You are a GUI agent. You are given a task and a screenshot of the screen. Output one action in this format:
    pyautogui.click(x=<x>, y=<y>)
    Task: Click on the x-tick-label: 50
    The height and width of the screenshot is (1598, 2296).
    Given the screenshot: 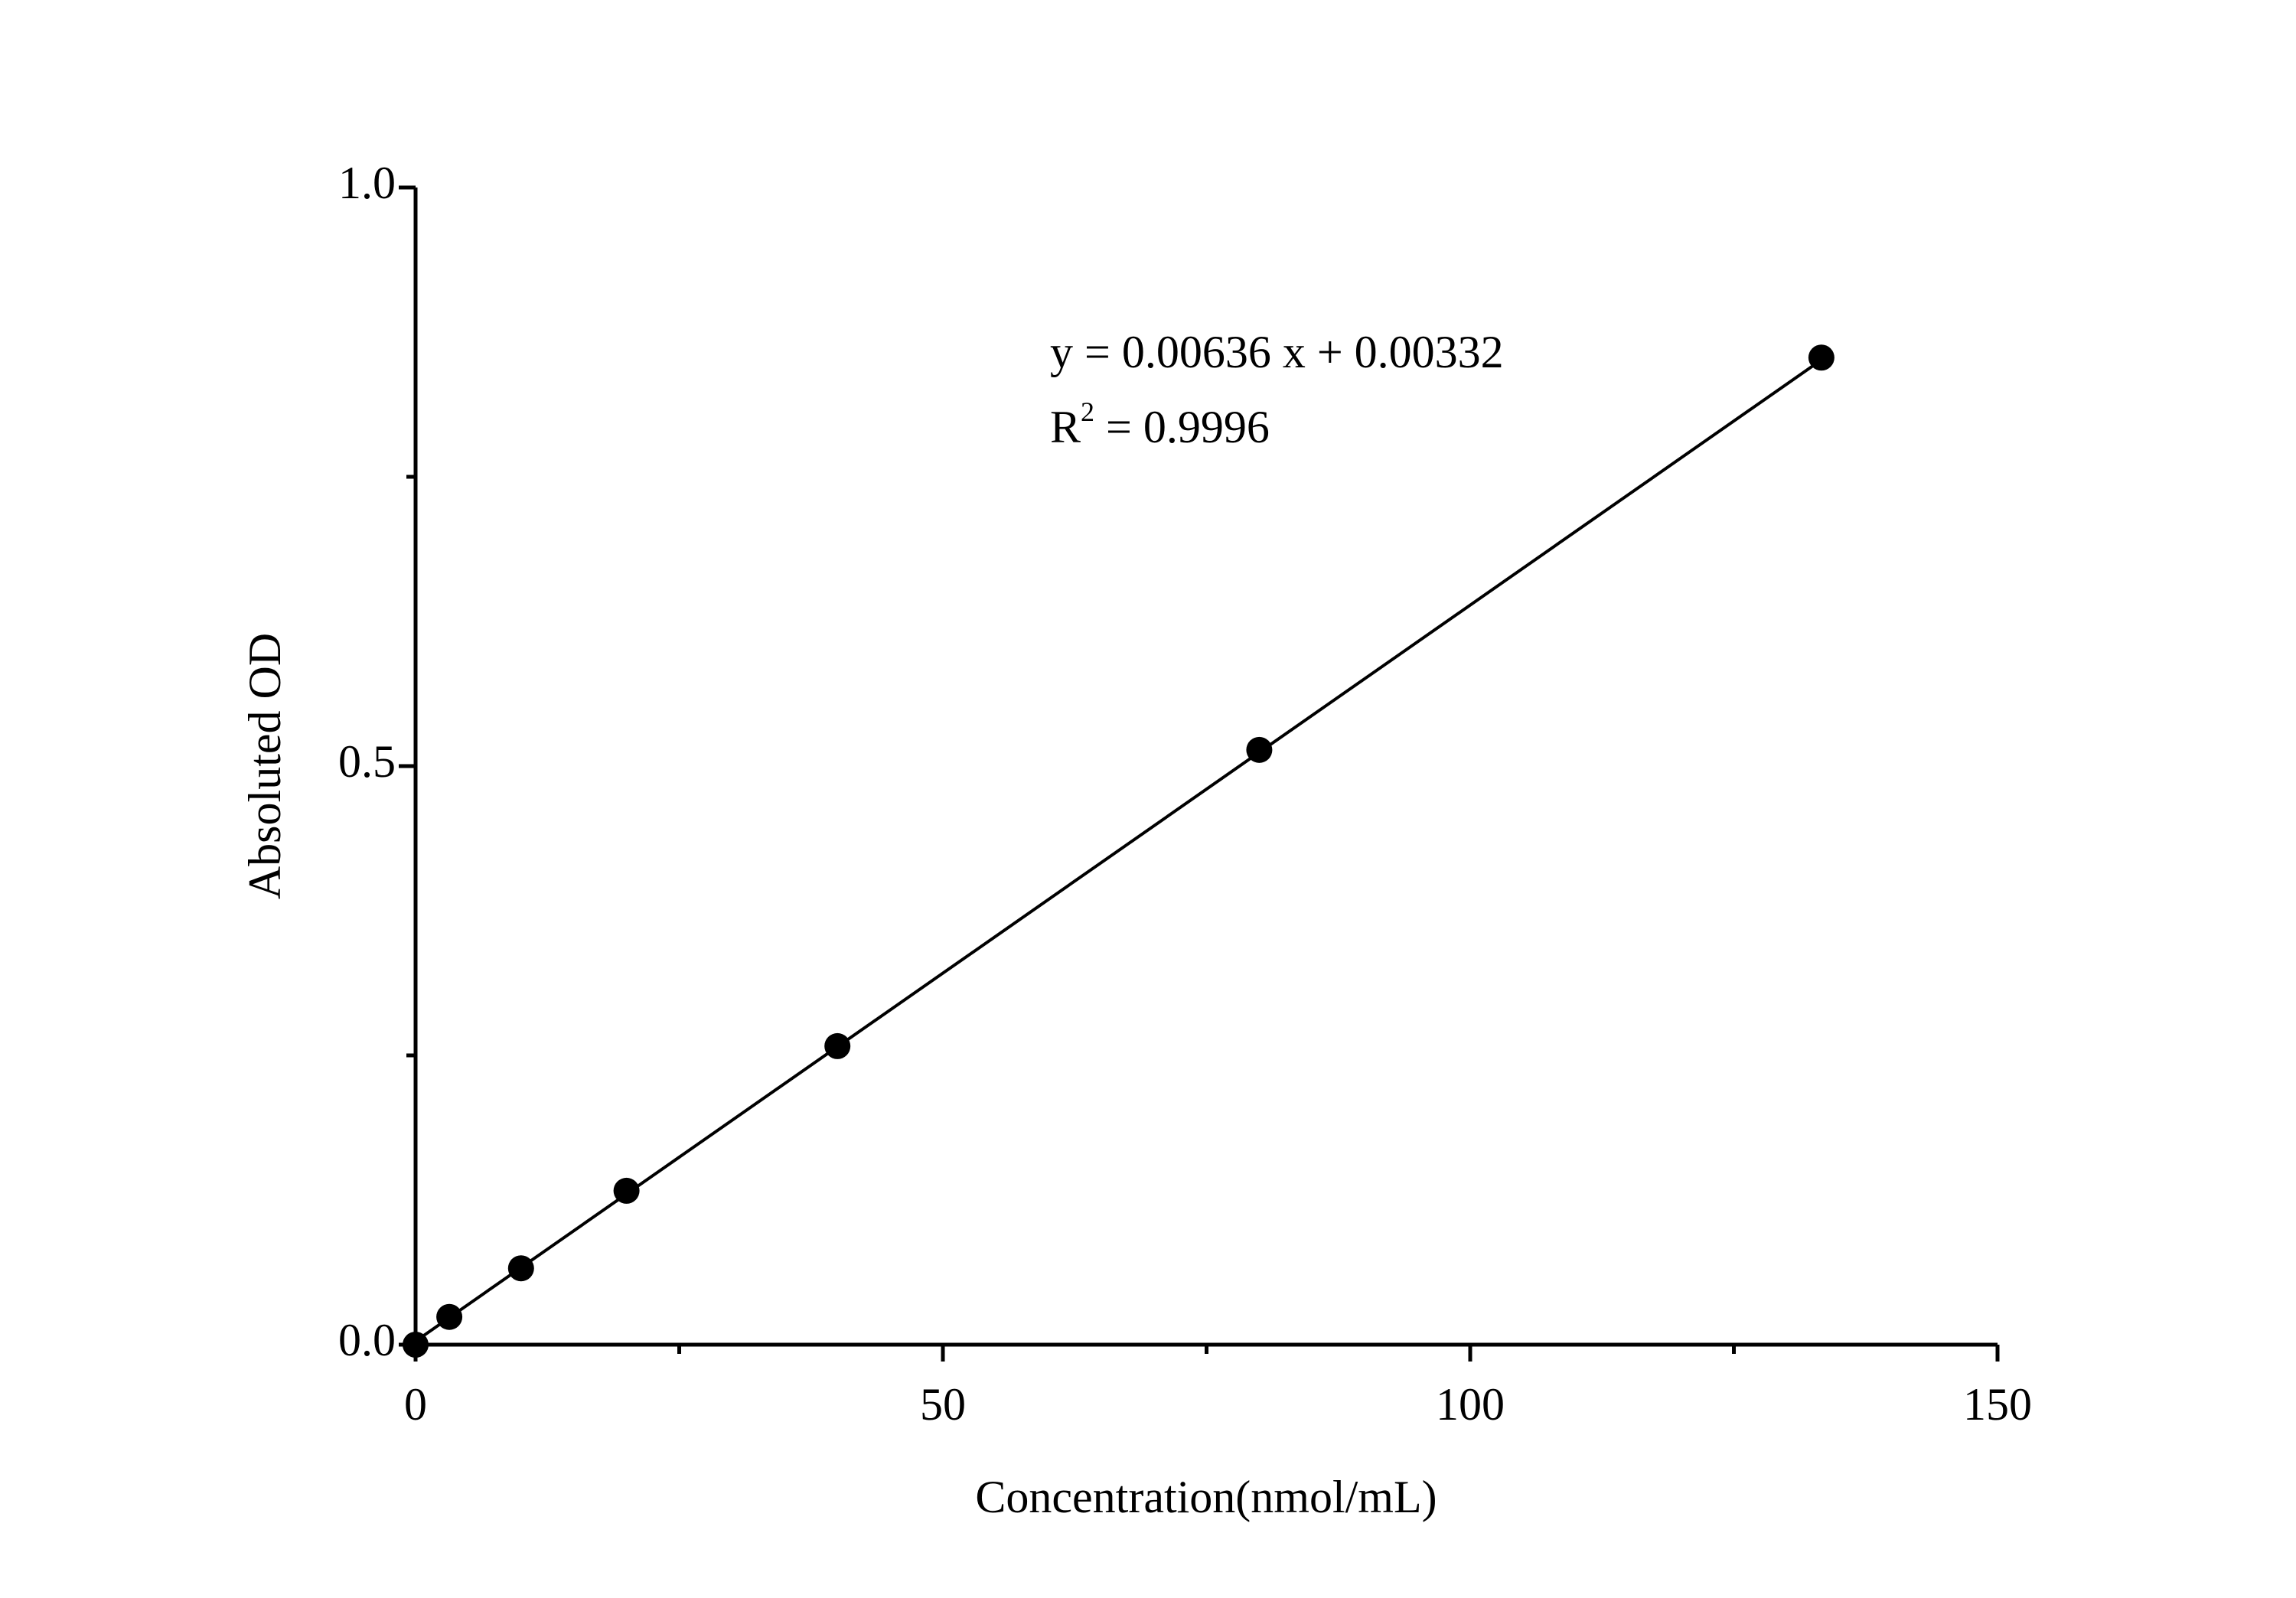 What is the action you would take?
    pyautogui.click(x=943, y=1404)
    